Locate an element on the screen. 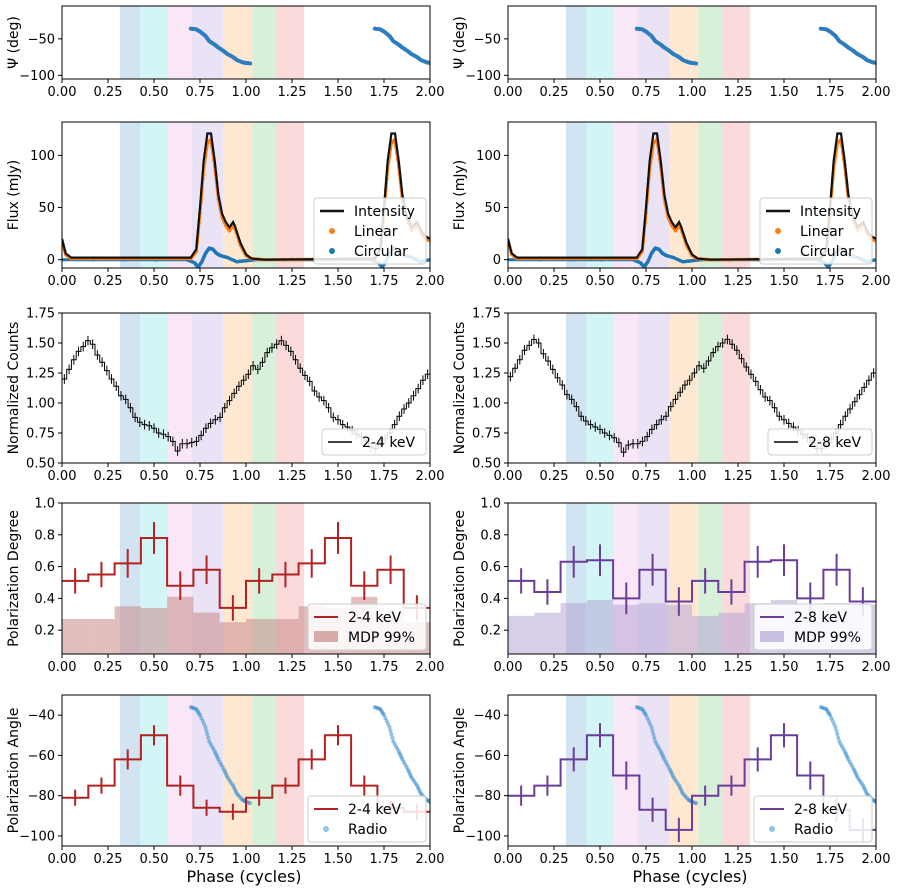 The width and height of the screenshot is (897, 890). legend-series-label: 2-4 keV is located at coordinates (375, 810).